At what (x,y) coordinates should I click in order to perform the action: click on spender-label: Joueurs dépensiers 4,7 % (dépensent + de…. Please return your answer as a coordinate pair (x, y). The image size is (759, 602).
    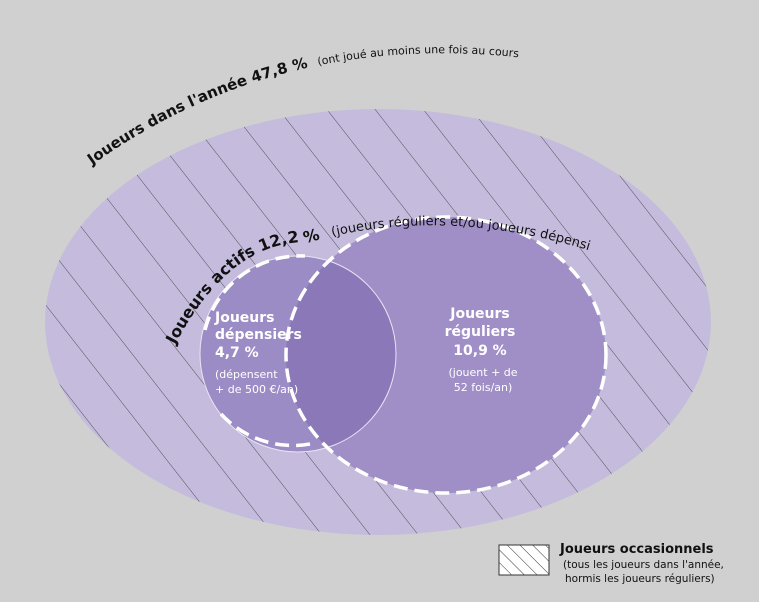
    Looking at the image, I should click on (258, 353).